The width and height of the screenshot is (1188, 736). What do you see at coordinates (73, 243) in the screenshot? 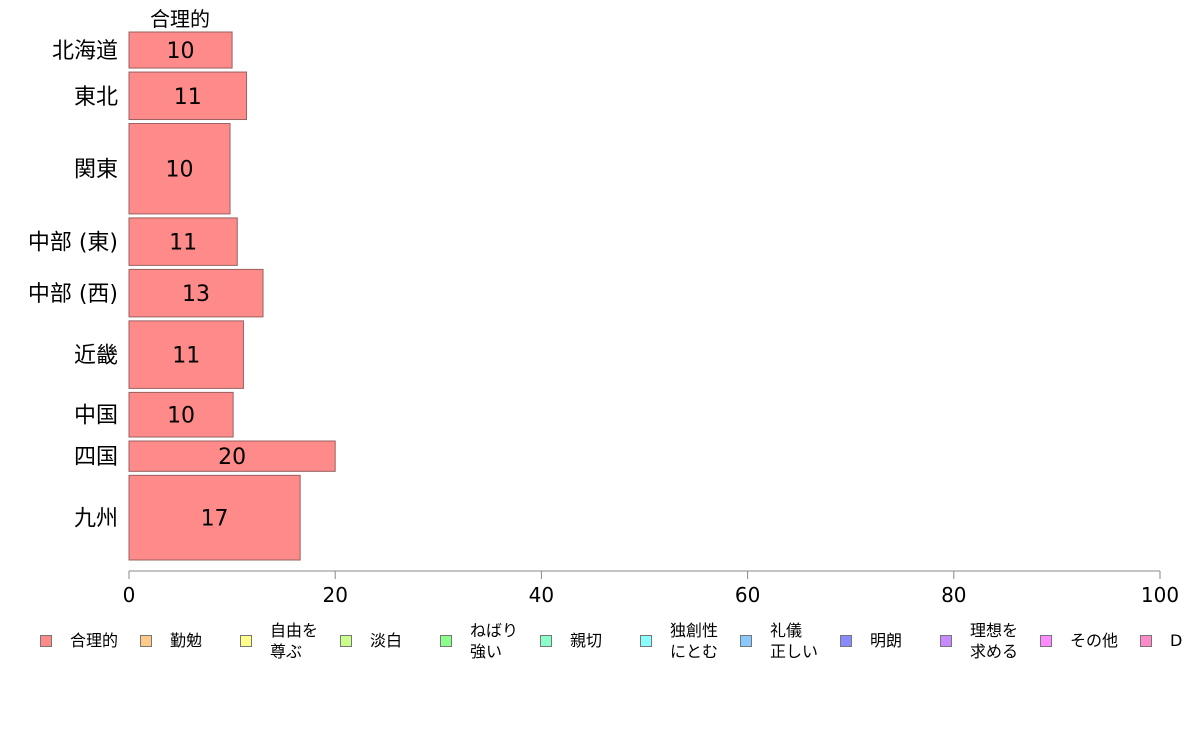
I see `category-label: 中部 (東)` at bounding box center [73, 243].